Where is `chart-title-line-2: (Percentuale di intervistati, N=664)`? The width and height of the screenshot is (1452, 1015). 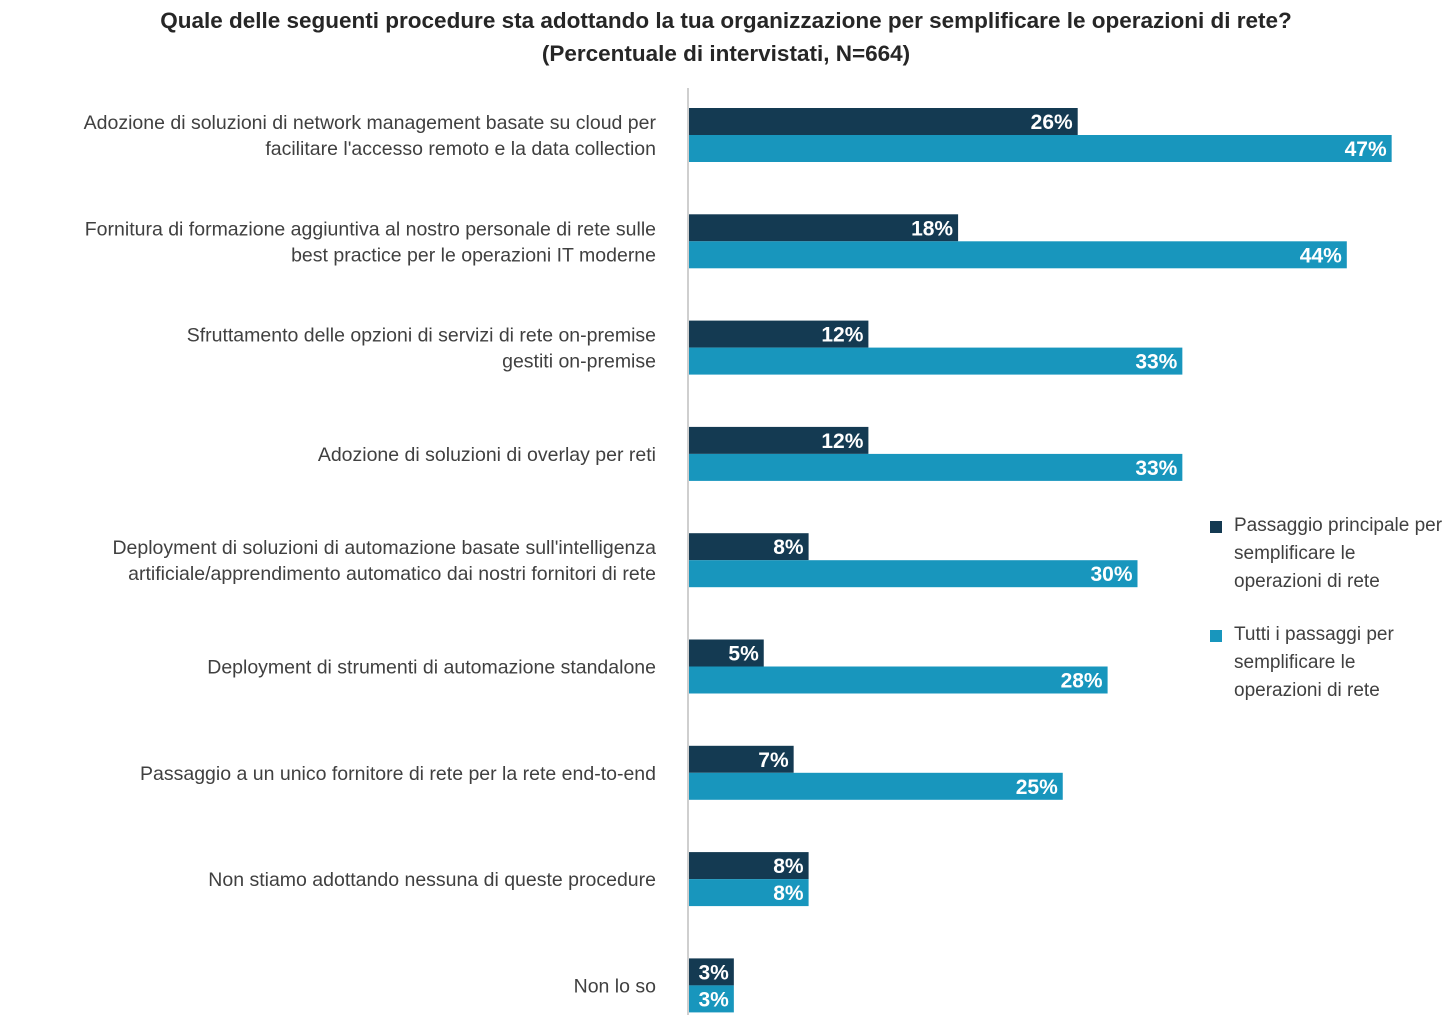 chart-title-line-2: (Percentuale di intervistati, N=664) is located at coordinates (726, 53).